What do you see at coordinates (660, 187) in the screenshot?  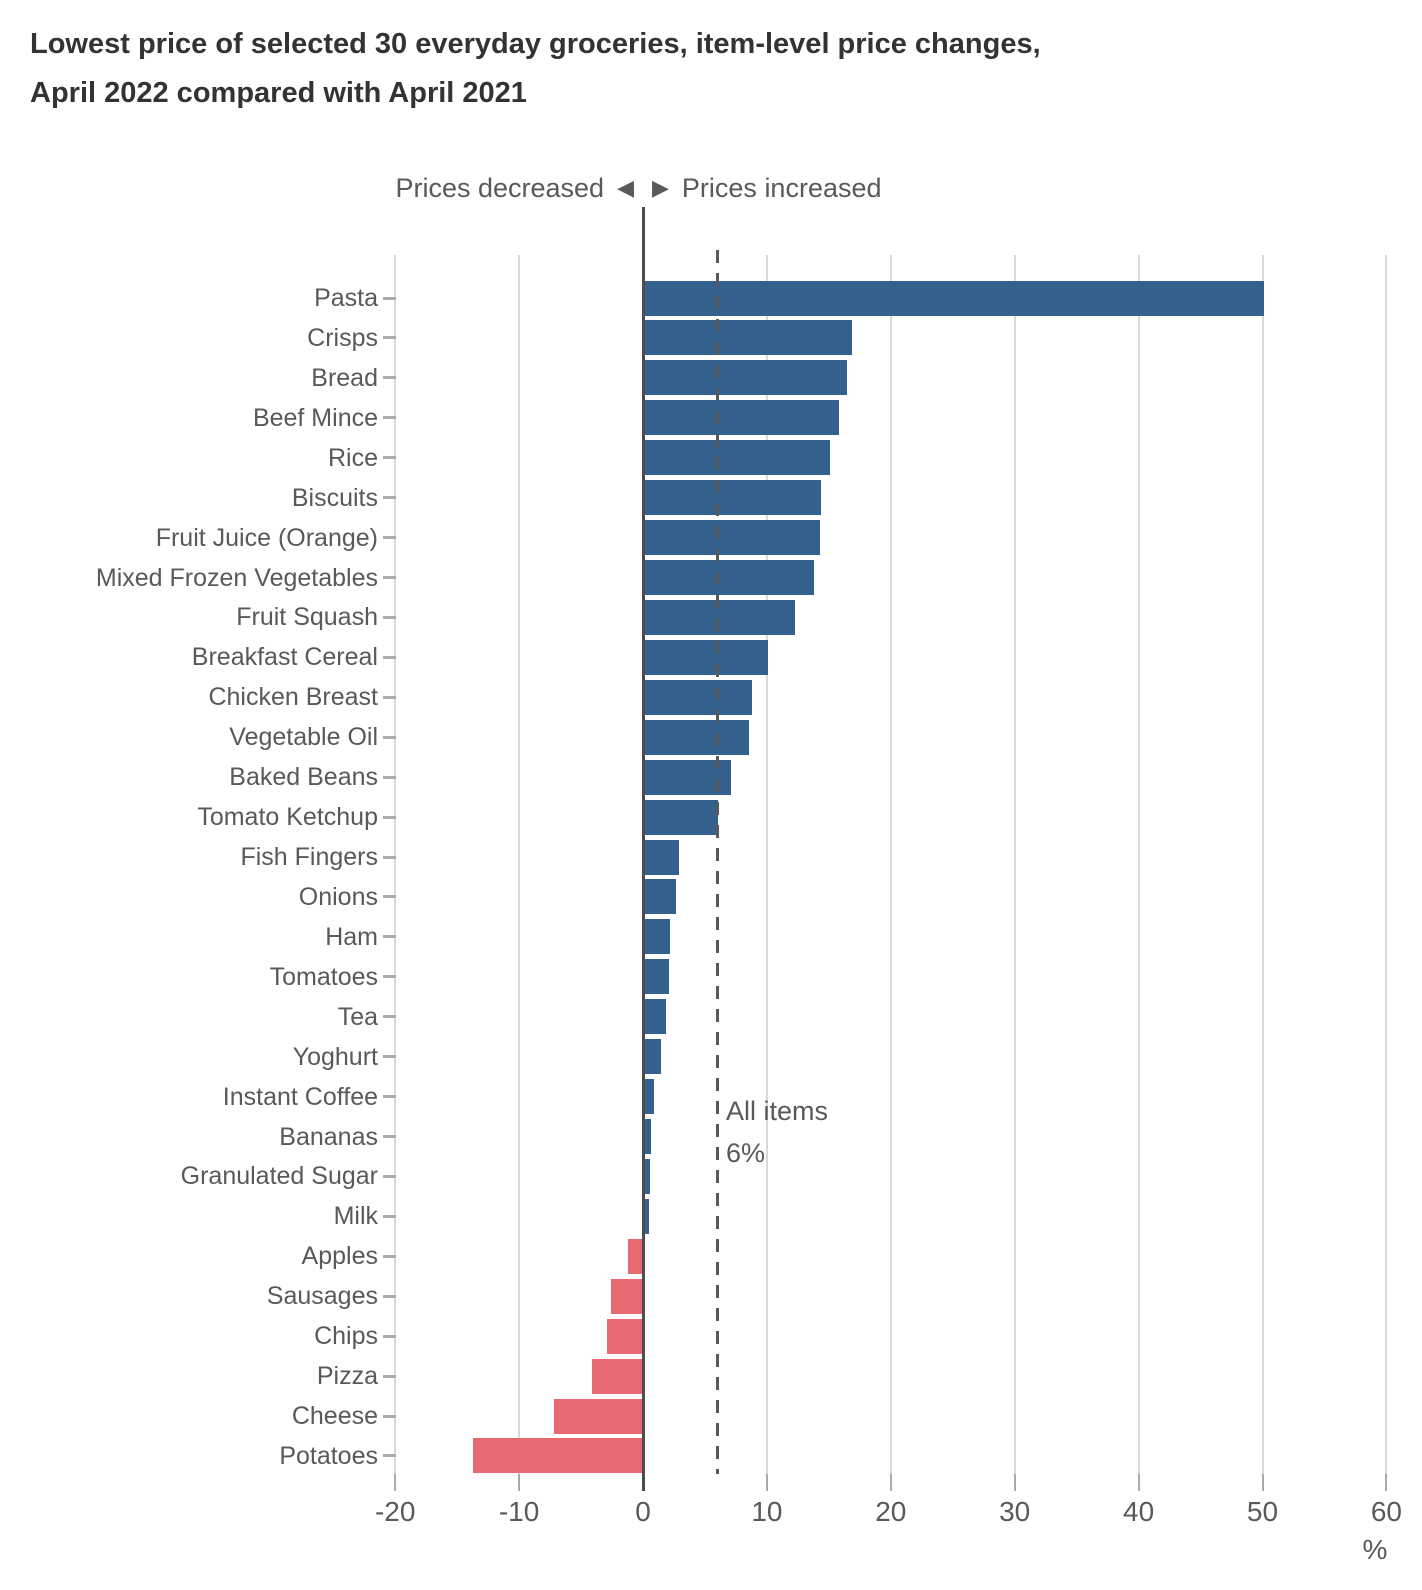 I see `right-triangle-icon: ▶` at bounding box center [660, 187].